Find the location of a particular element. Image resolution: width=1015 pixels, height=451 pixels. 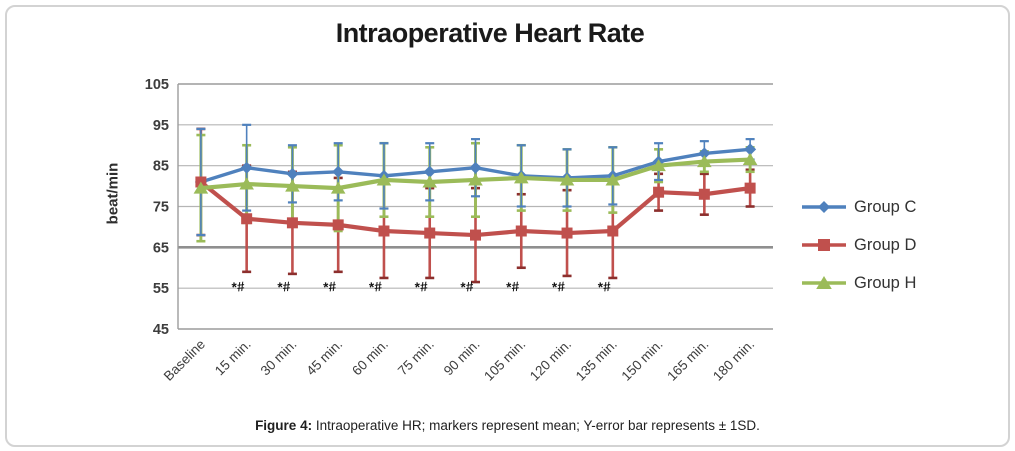

legend-item-group-c: Group C is located at coordinates (900, 207).